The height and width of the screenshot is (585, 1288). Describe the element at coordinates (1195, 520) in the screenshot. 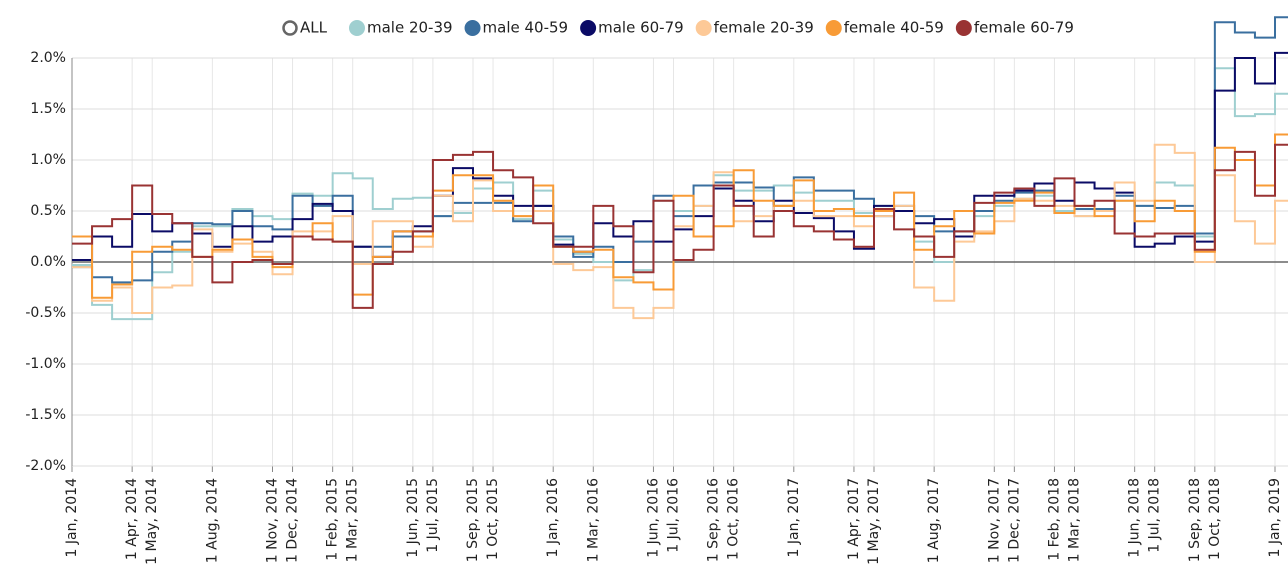

I see `x-tick-label: 1 Sep, 2018` at that location.